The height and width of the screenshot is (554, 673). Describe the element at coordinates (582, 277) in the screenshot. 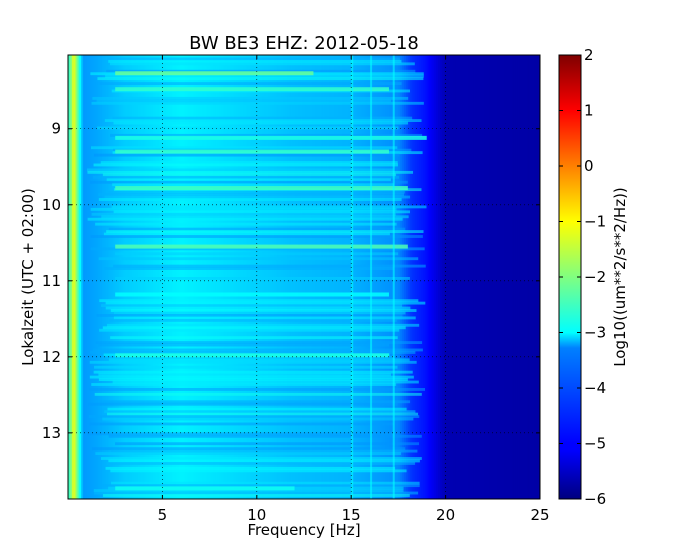

I see `colorbar-ticks: 2 1 0 −1 −2 −3 −4 −5 −6` at that location.